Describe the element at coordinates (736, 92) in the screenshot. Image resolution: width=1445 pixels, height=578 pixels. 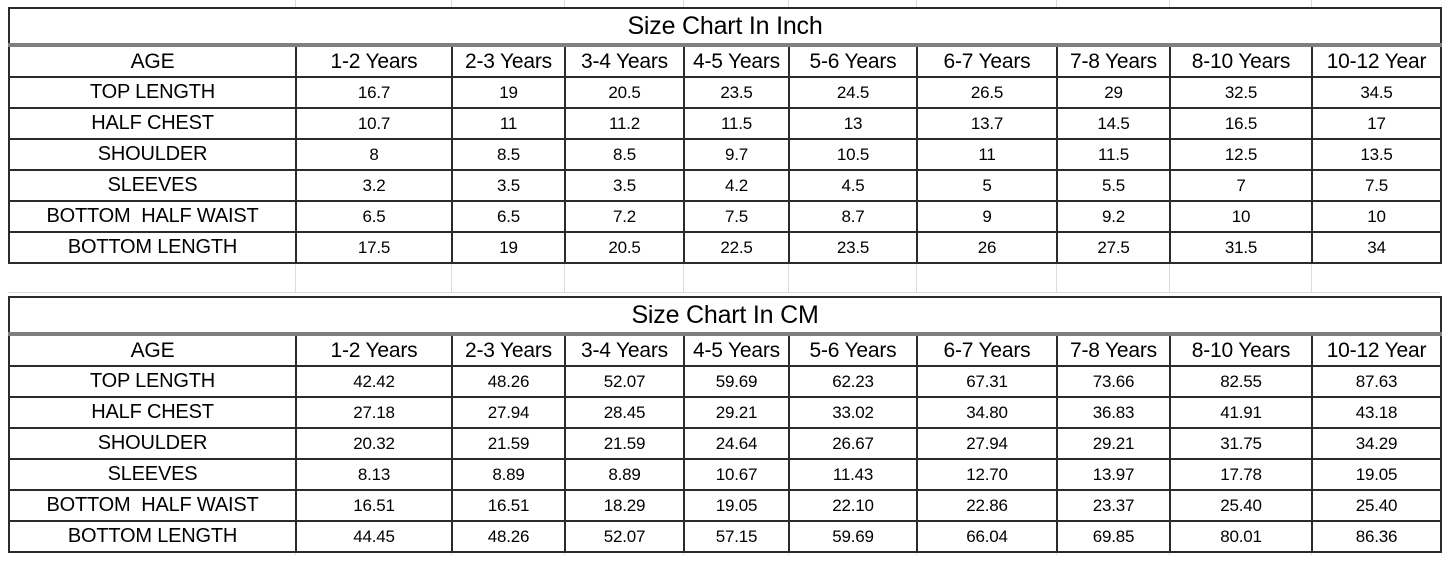
I see `value-cell: 23.5` at that location.